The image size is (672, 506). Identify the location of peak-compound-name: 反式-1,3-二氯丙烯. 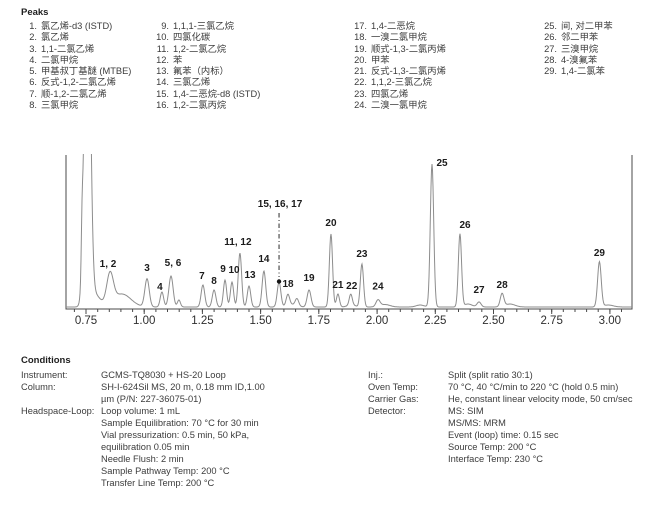
(408, 71).